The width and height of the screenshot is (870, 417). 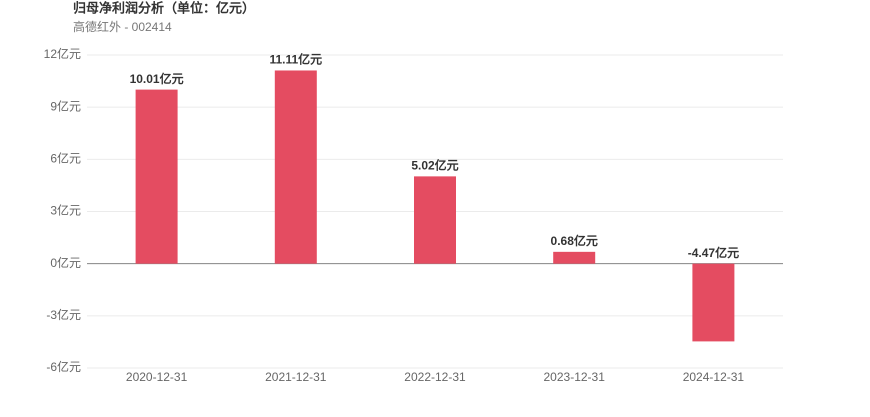 What do you see at coordinates (65, 262) in the screenshot?
I see `y-tick-label: 0亿元` at bounding box center [65, 262].